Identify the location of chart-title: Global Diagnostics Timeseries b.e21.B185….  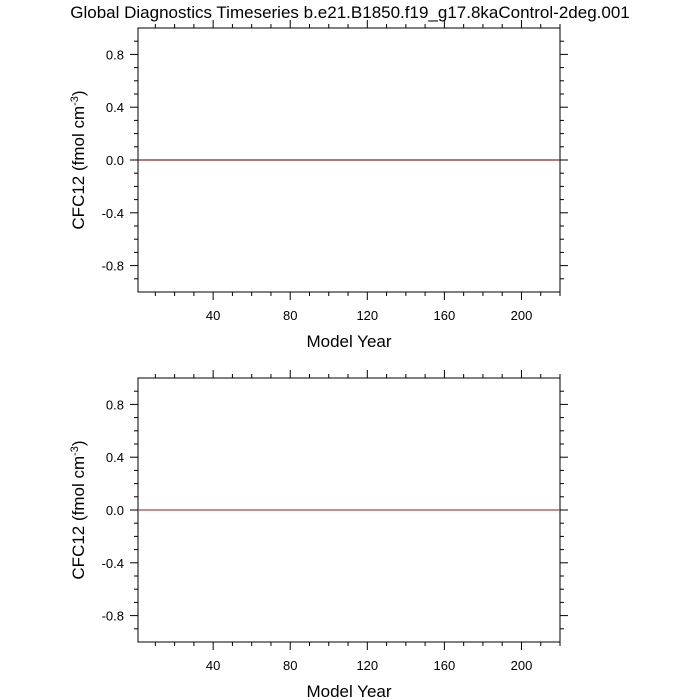
(349, 12).